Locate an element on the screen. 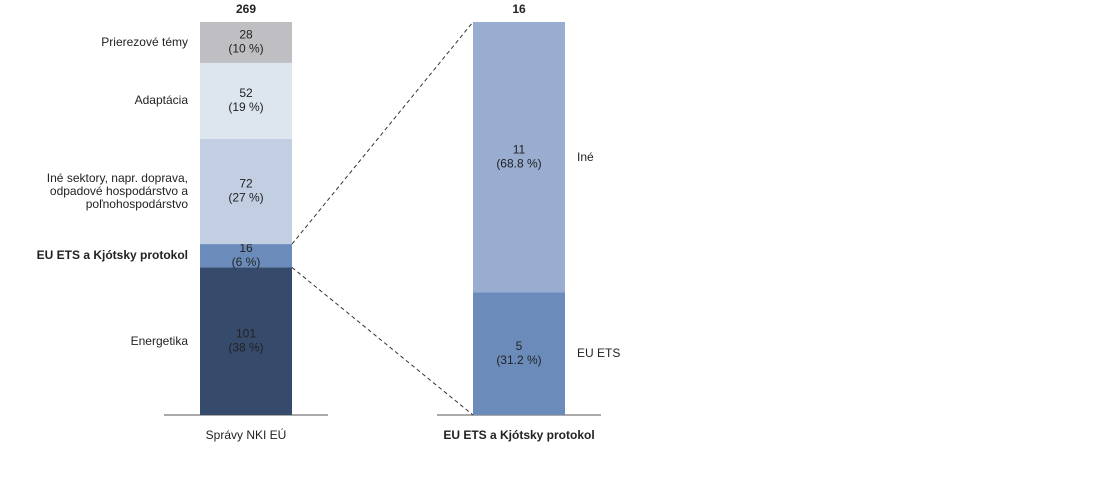  total-label: 269 is located at coordinates (246, 9).